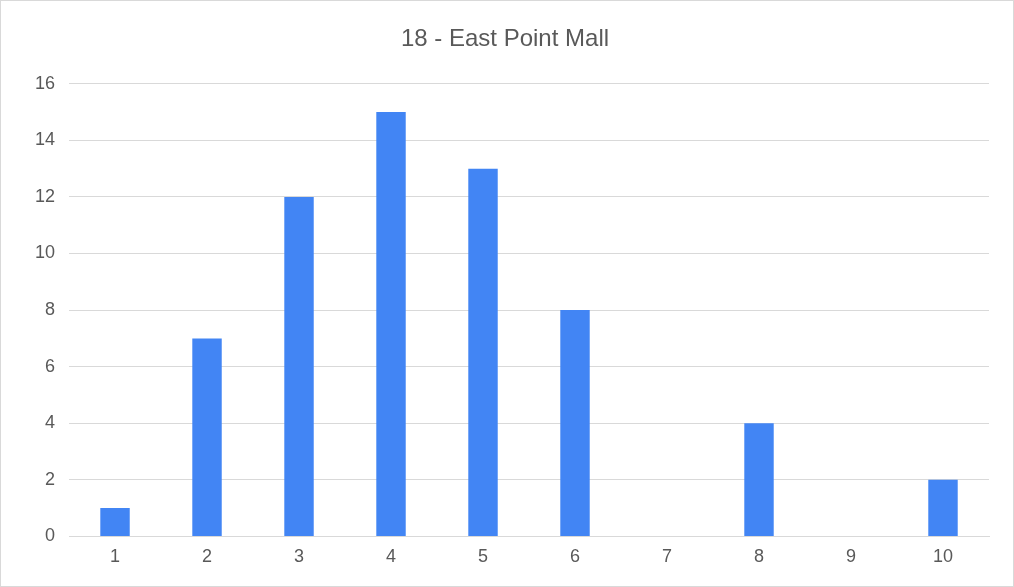  I want to click on x-tick-label: 6, so click(575, 556).